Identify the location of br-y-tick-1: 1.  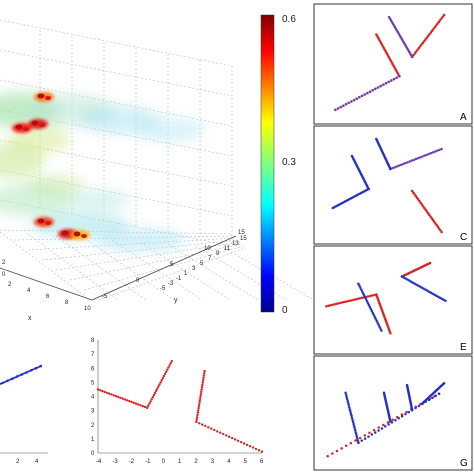
(93, 440).